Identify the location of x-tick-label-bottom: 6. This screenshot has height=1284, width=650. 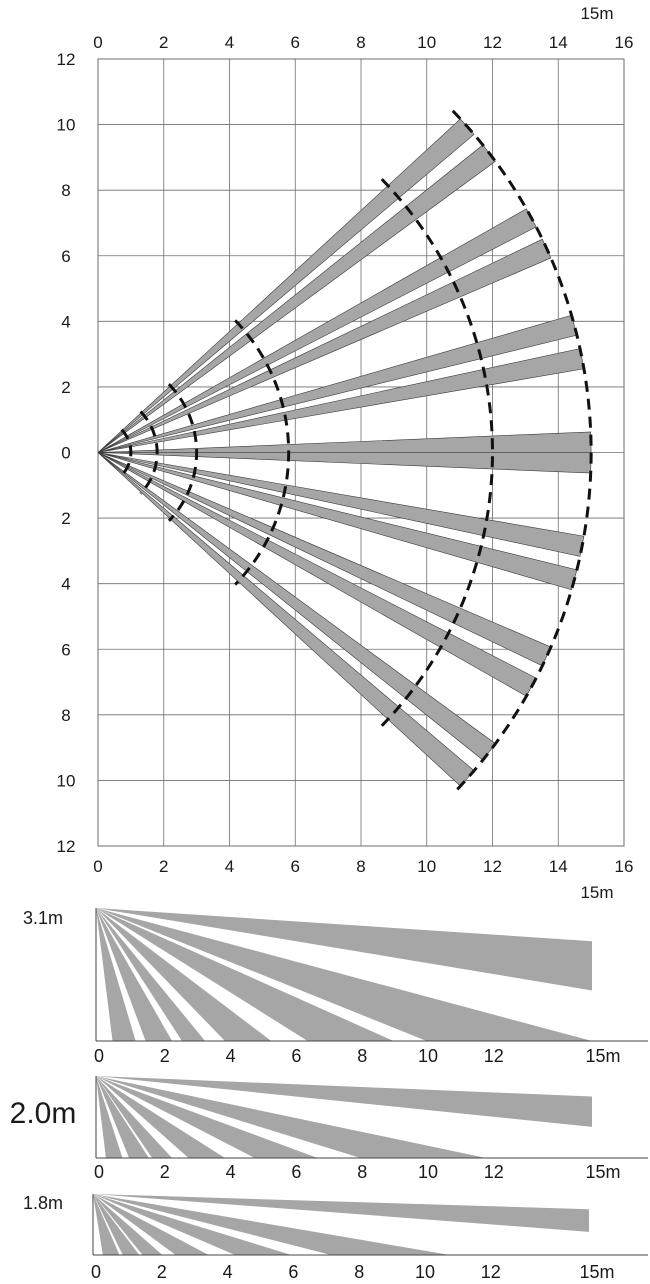
(295, 866).